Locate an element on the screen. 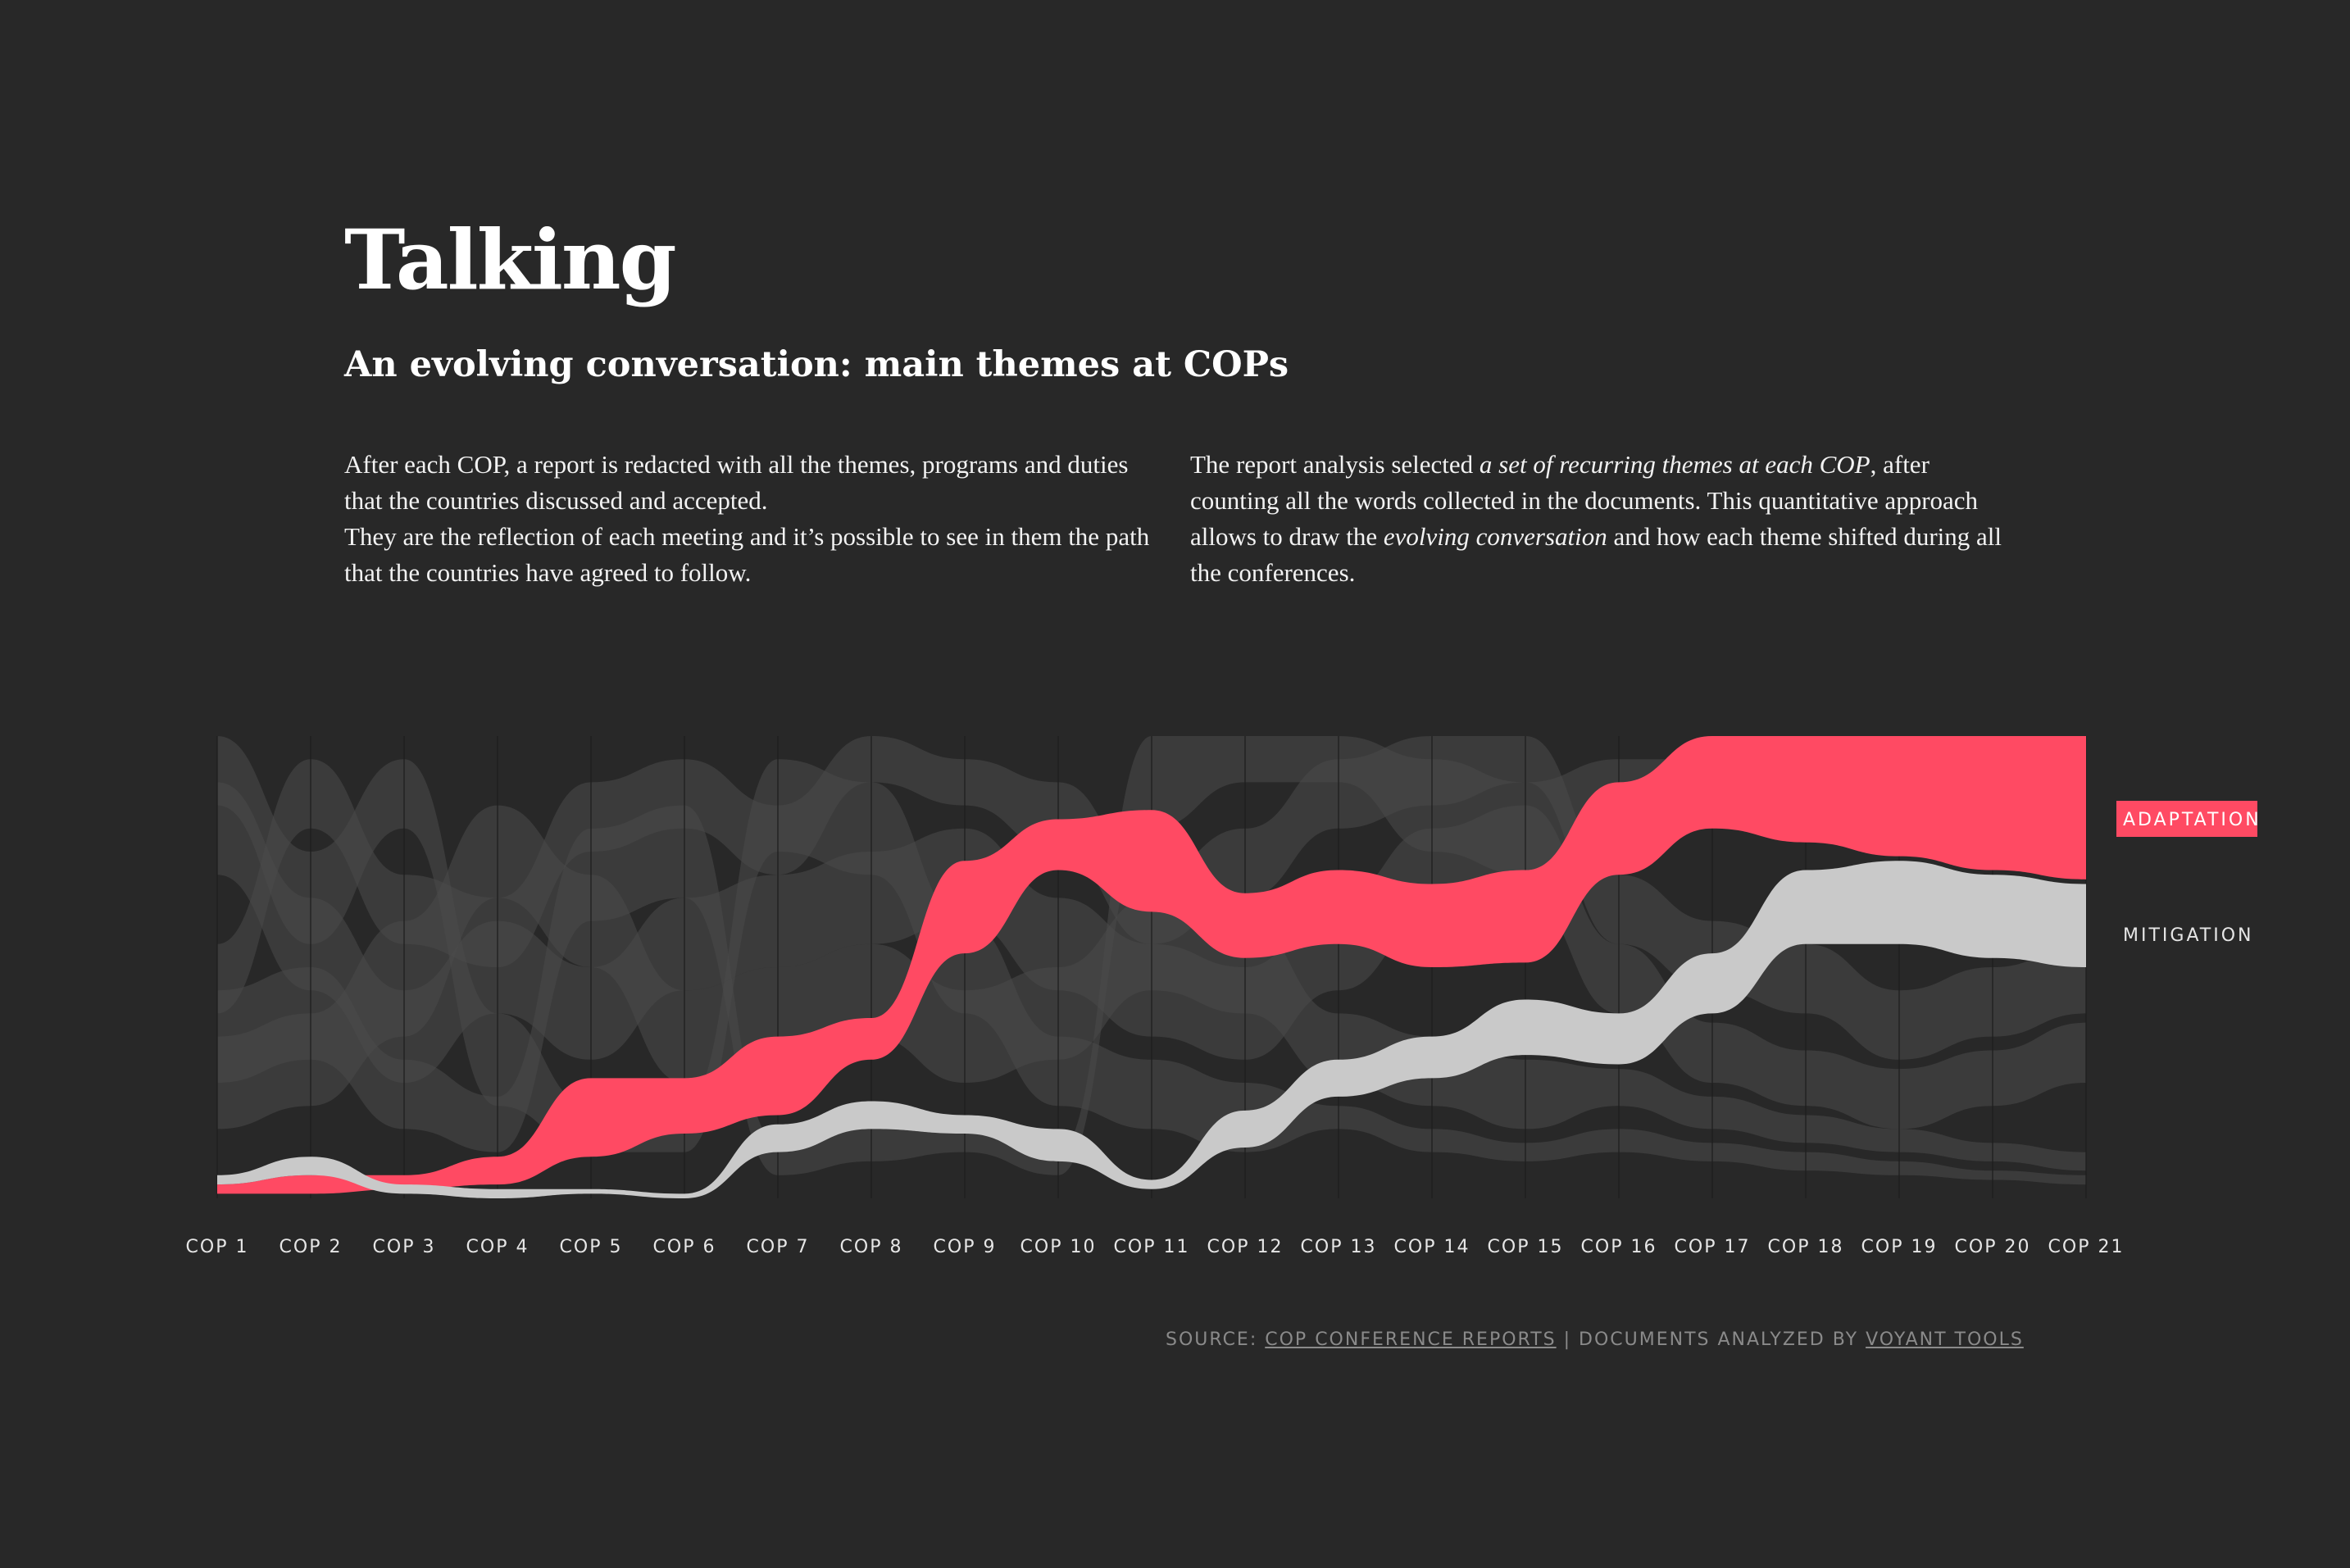 This screenshot has width=2350, height=1568. legend-label-adaptation: ADAPTATION is located at coordinates (2192, 820).